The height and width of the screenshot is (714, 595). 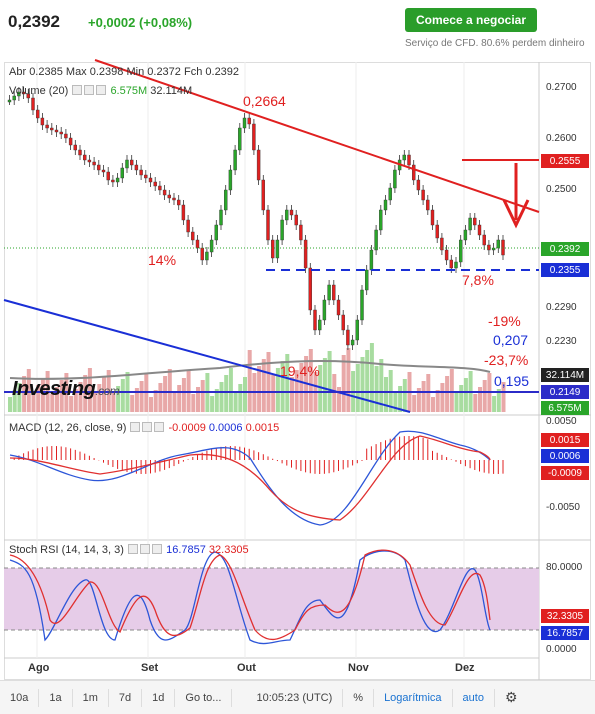 What do you see at coordinates (150, 668) in the screenshot?
I see `date-label: Set` at bounding box center [150, 668].